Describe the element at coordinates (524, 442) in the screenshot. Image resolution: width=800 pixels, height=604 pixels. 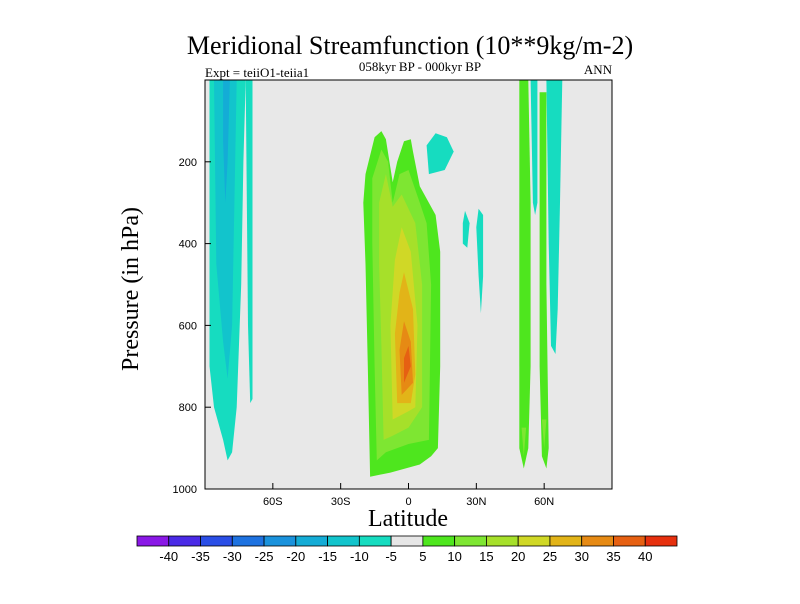
I see `contour-region-nh-positive-cell-a-inner` at that location.